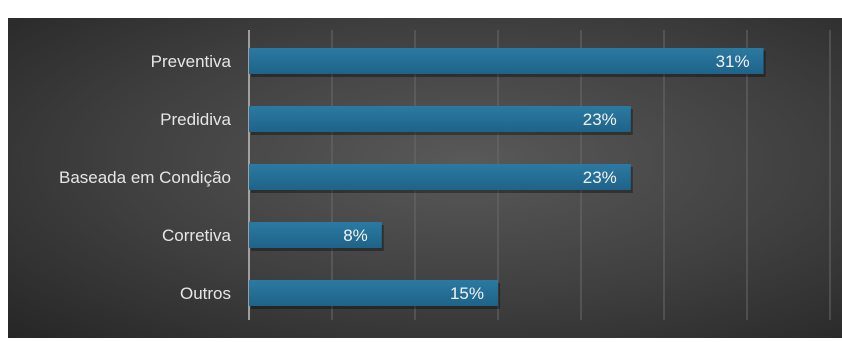  I want to click on value-label: 31%, so click(733, 61).